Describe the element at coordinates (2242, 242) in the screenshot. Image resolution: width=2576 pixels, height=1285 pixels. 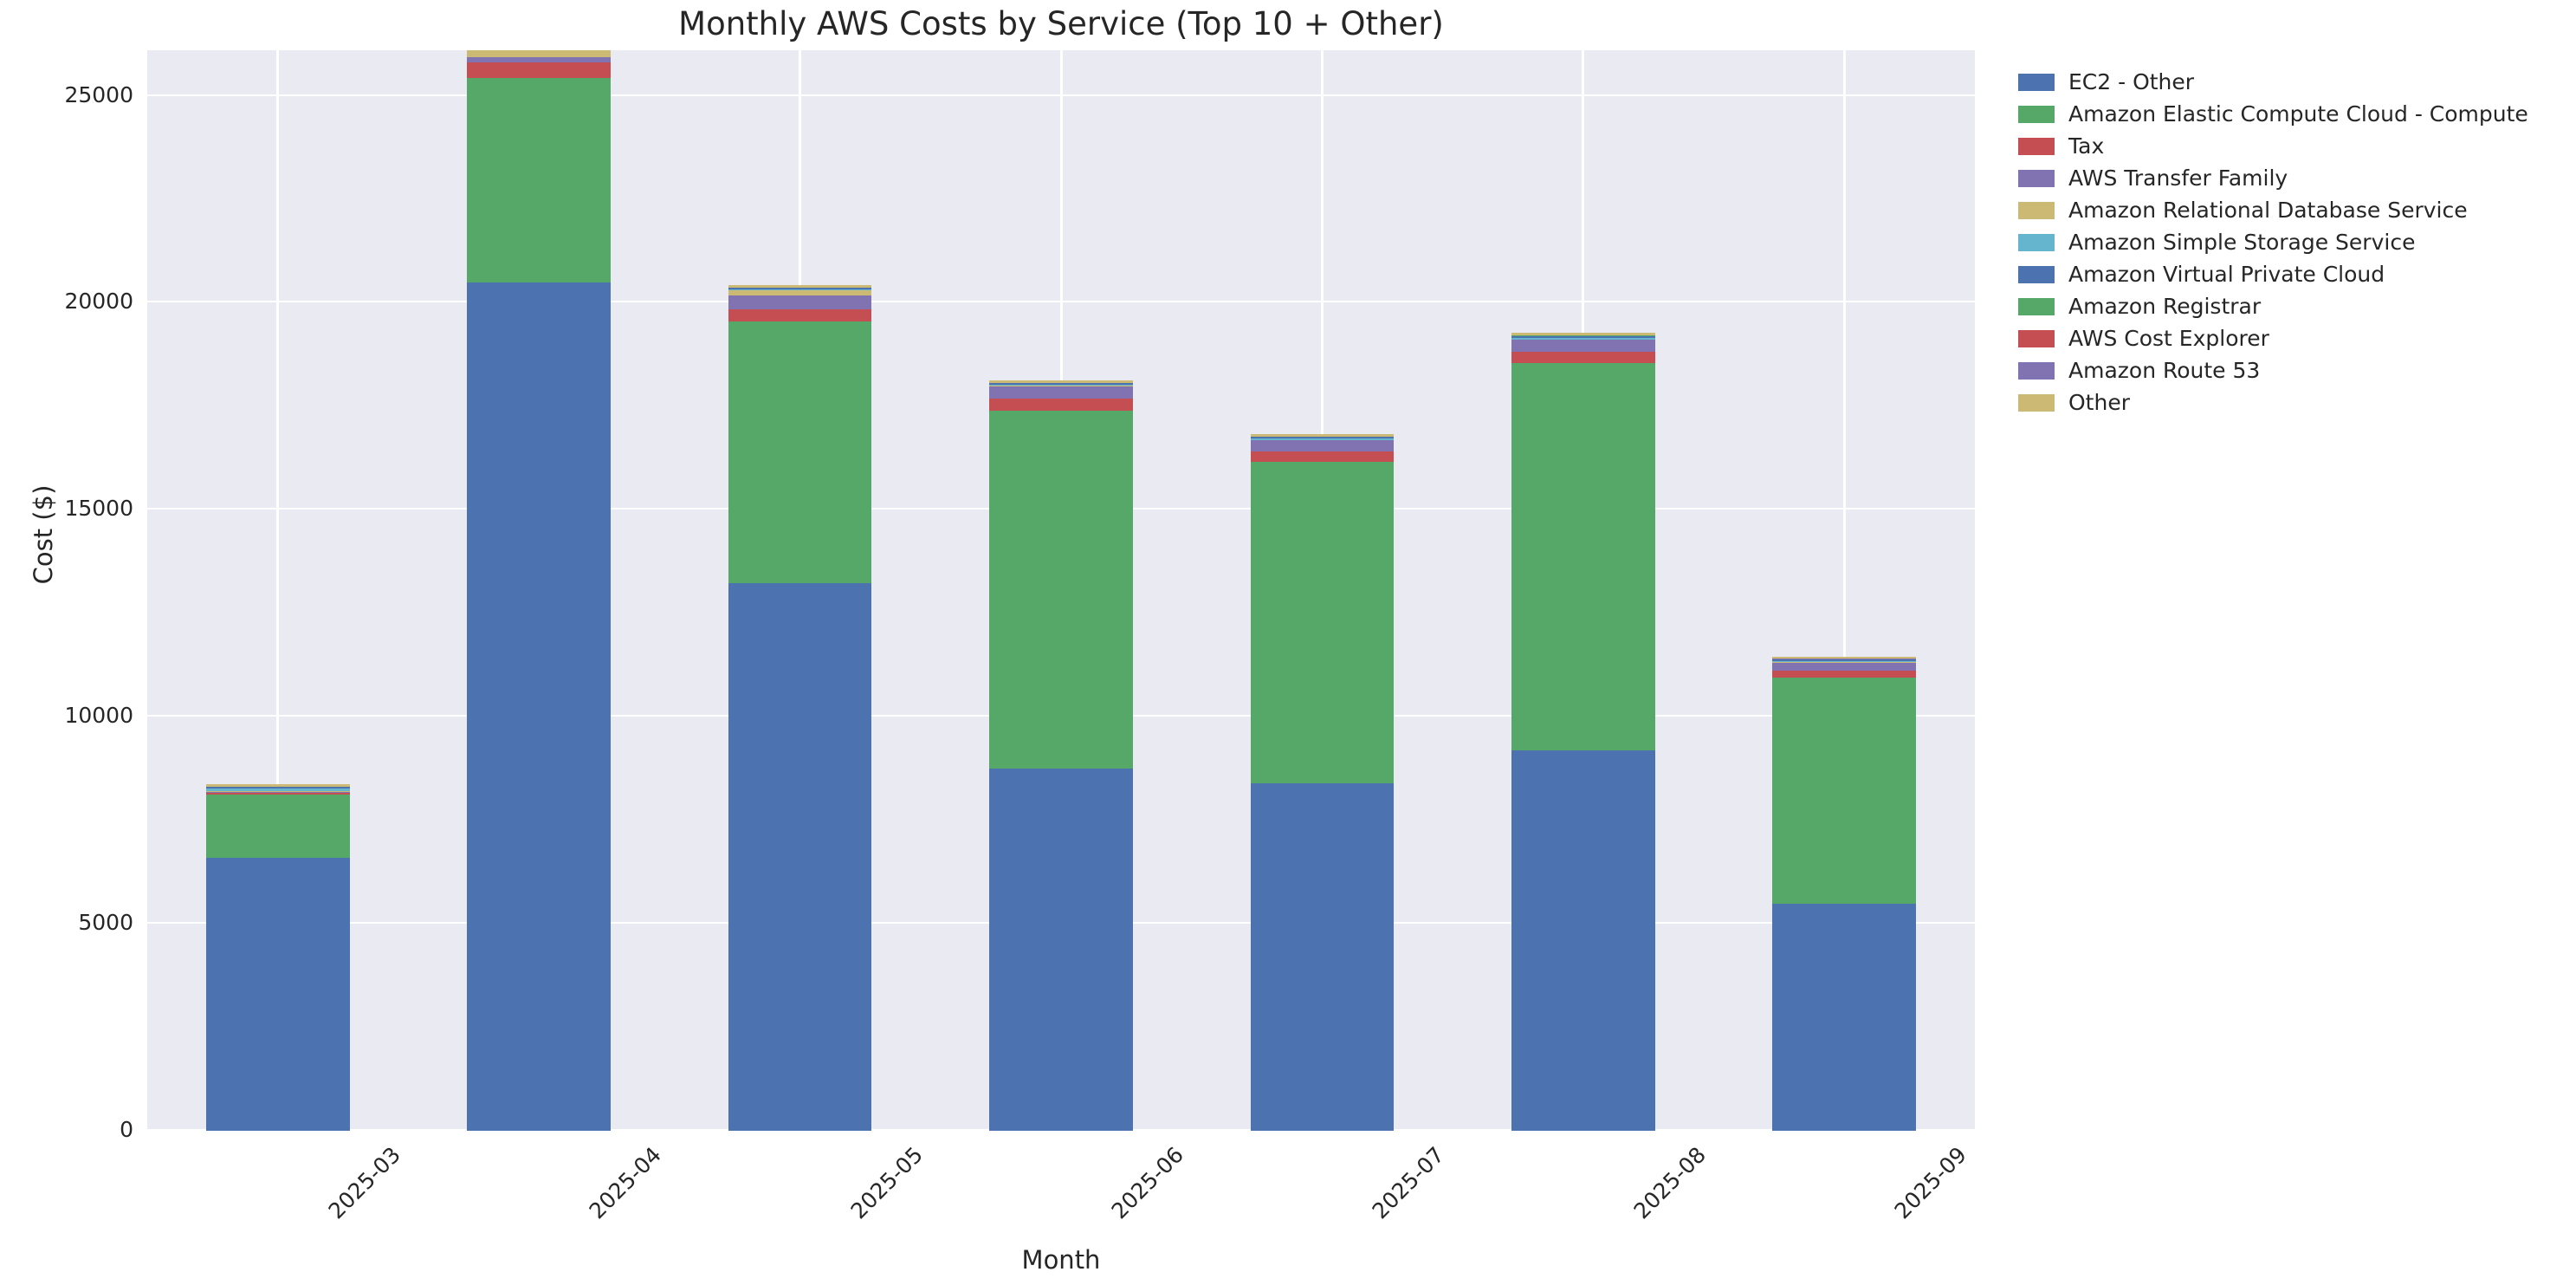
I see `legend-label: Amazon Simple Storage Service` at that location.